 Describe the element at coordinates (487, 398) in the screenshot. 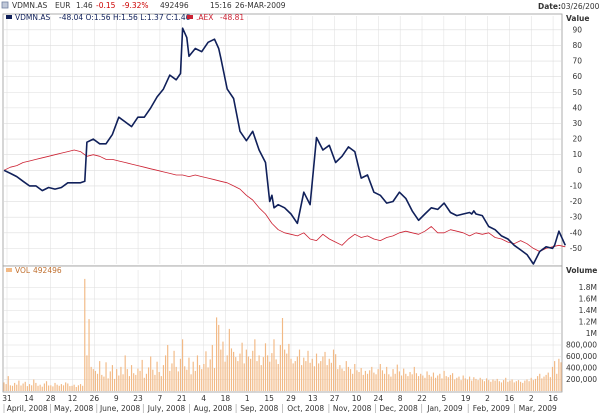

I see `x-day-tick-label: 2` at that location.